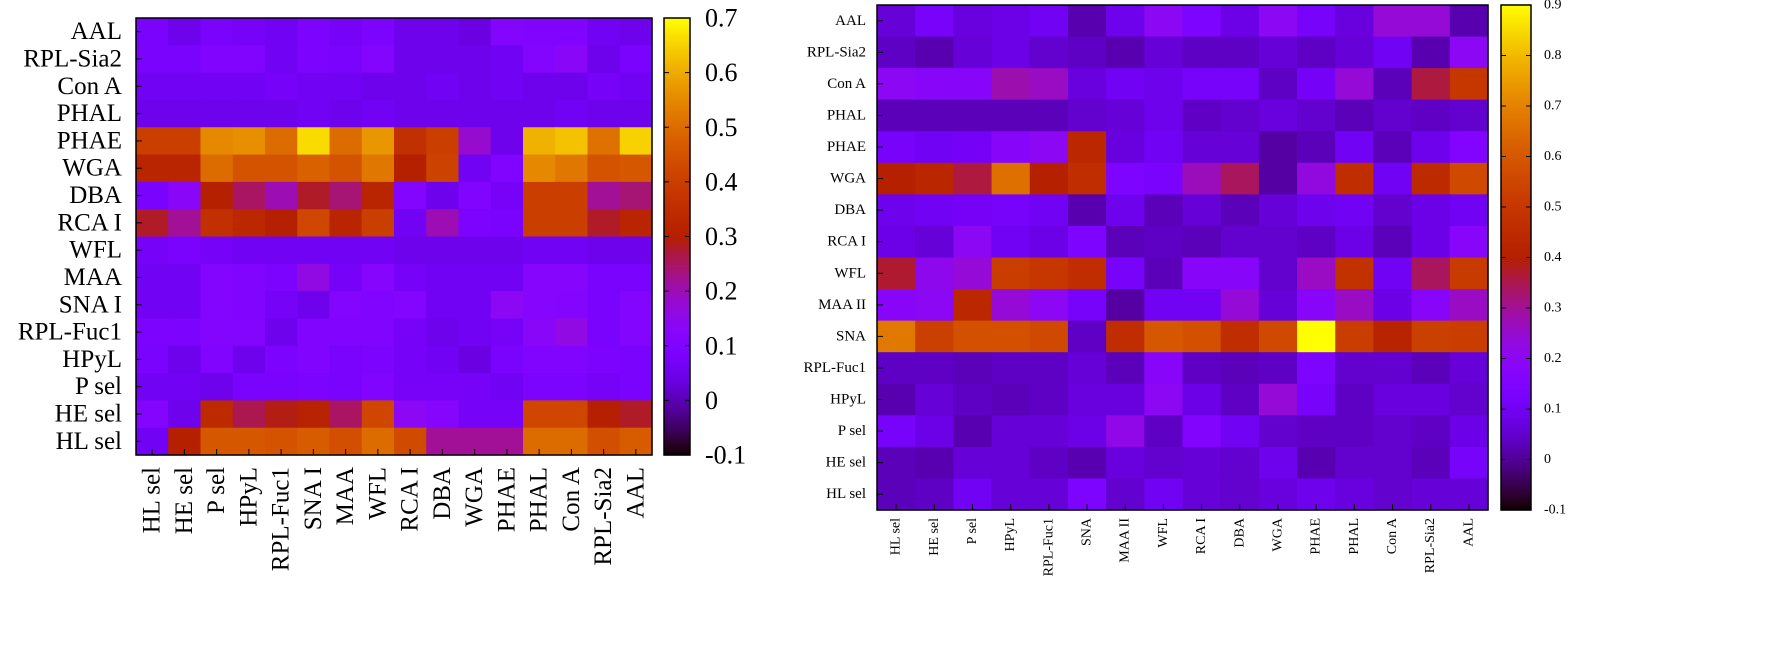 The width and height of the screenshot is (1769, 663). What do you see at coordinates (836, 52) in the screenshot?
I see `row-label: RPL-Sia2` at bounding box center [836, 52].